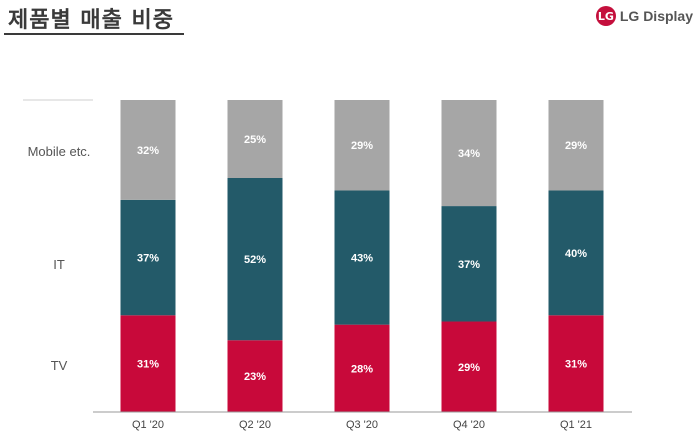 The height and width of the screenshot is (434, 699). Describe the element at coordinates (362, 425) in the screenshot. I see `x-tick-label: Q3 '20` at that location.